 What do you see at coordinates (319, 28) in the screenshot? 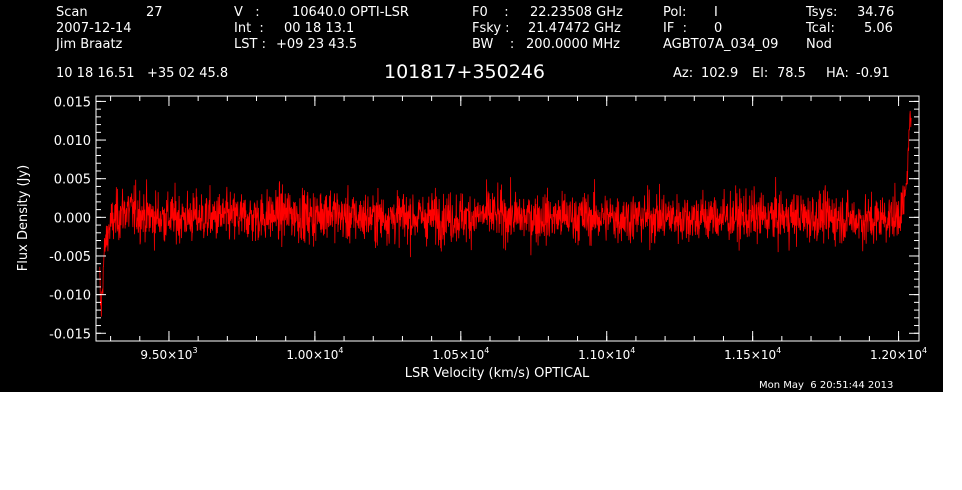
I see `int-value: 00 18 13.1` at bounding box center [319, 28].